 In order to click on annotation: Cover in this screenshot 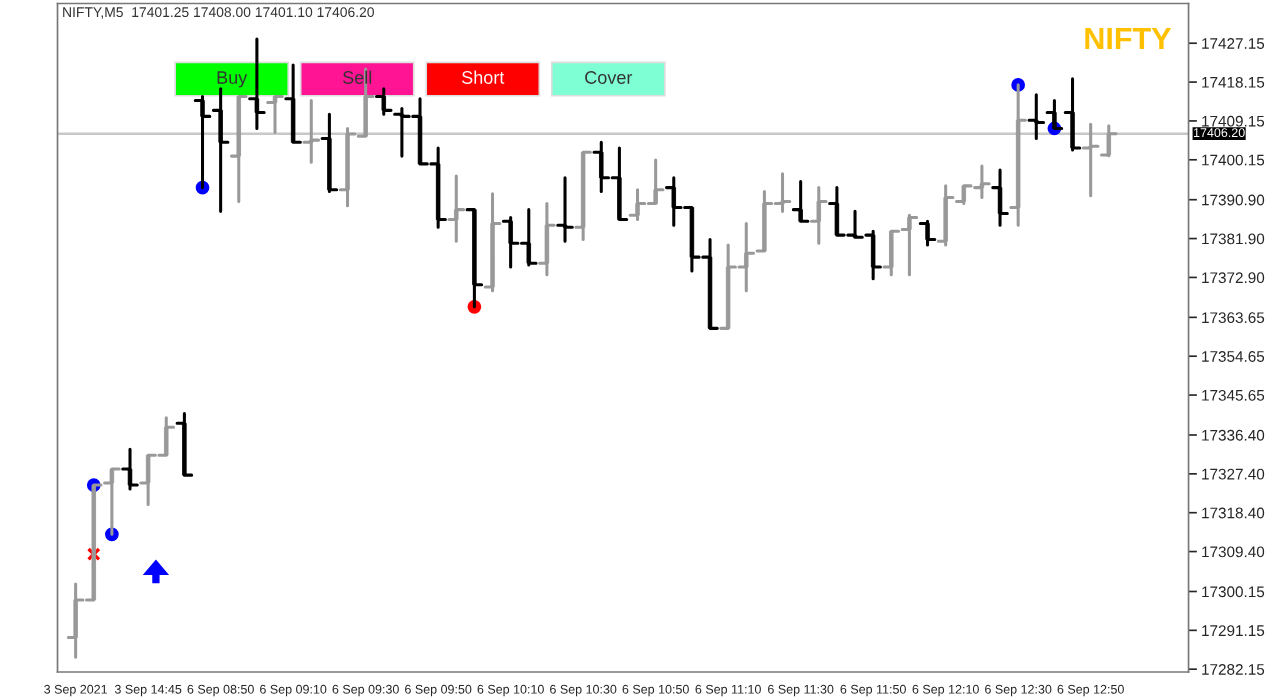, I will do `click(609, 77)`.